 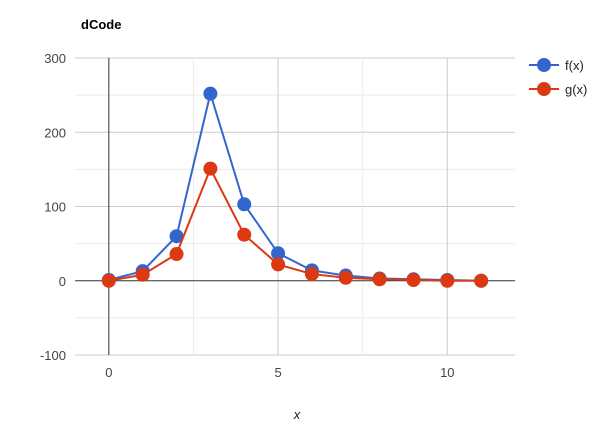 I want to click on x-tick-label: 10, so click(x=447, y=372).